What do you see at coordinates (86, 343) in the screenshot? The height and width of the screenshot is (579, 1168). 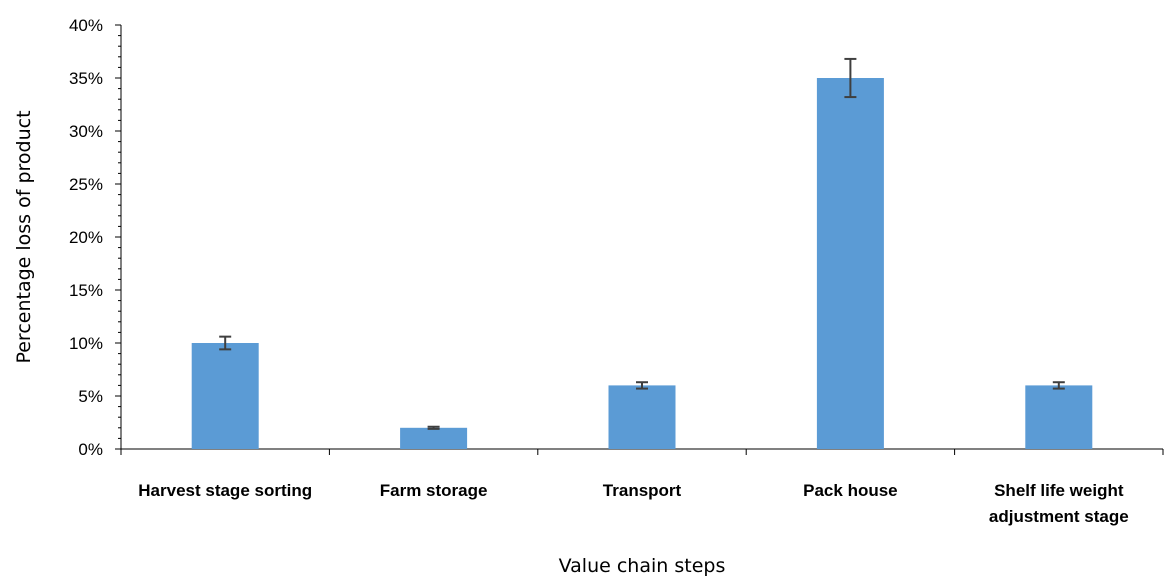 I see `y-tick-label: 10%` at bounding box center [86, 343].